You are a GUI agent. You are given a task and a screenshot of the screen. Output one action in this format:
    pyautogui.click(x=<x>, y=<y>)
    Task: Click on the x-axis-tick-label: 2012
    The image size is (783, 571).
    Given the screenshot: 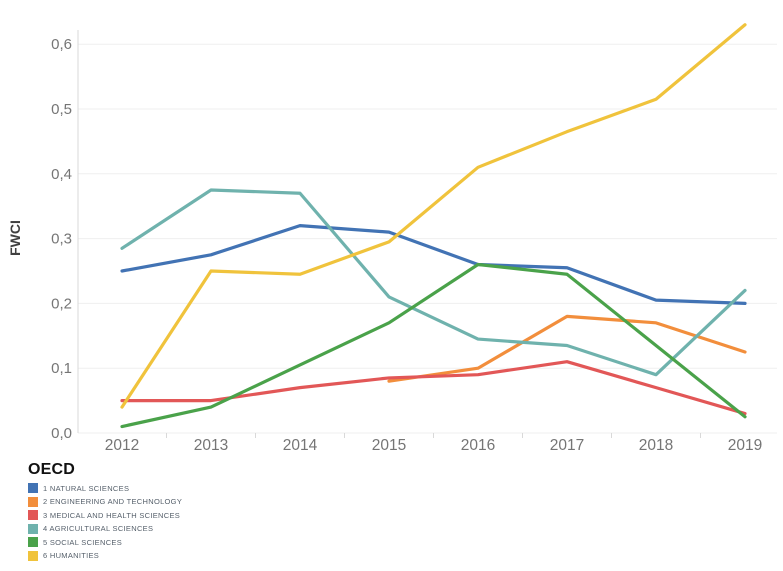 What is the action you would take?
    pyautogui.click(x=122, y=445)
    